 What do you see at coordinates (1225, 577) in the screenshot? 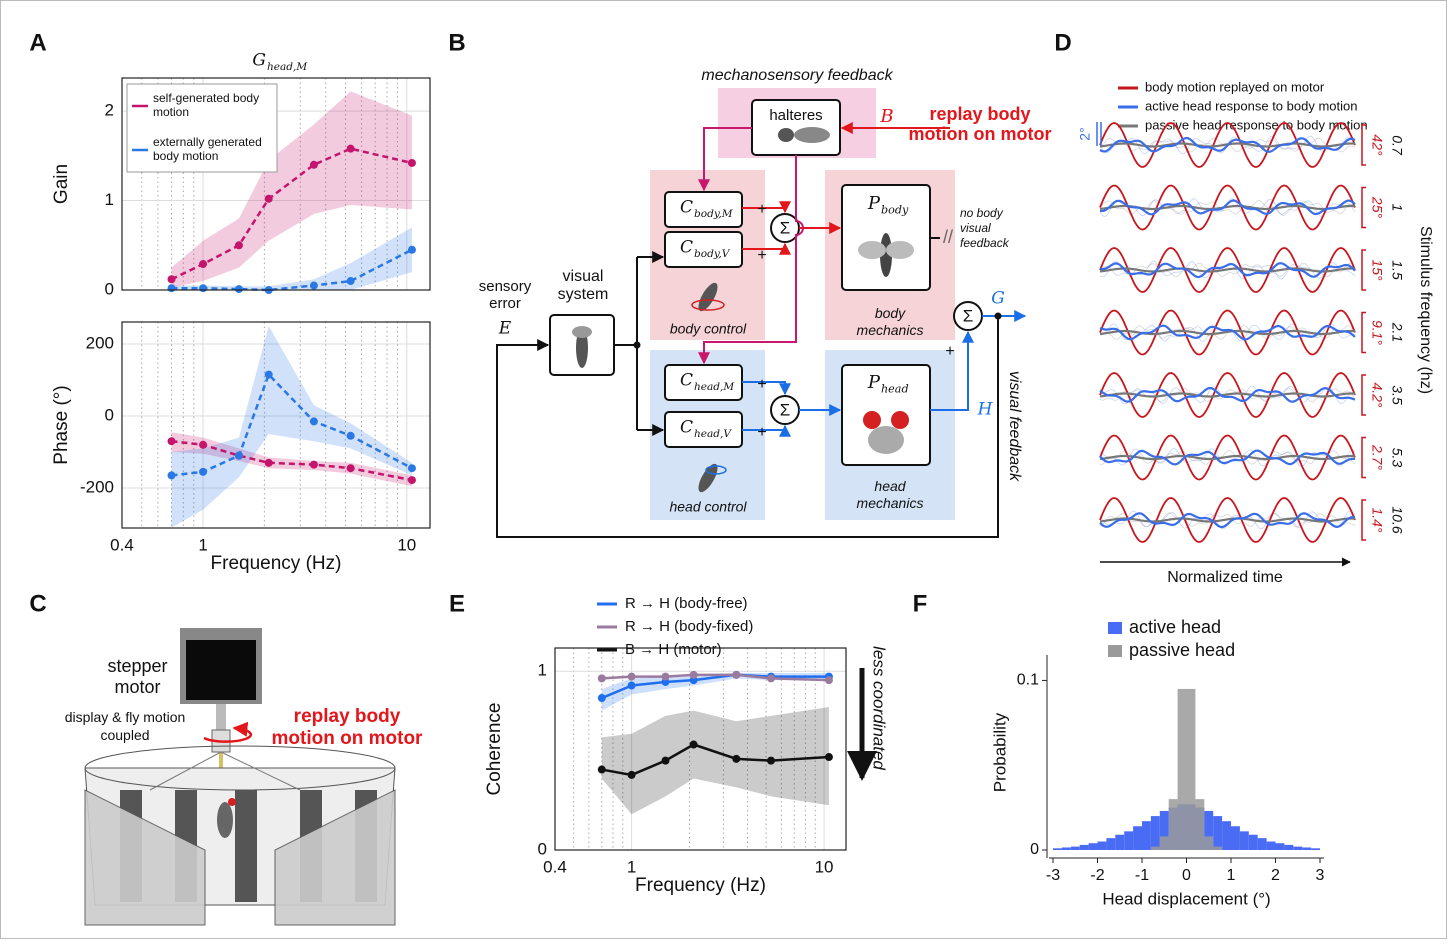
I see `x-axis-label: Normalized time` at bounding box center [1225, 577].